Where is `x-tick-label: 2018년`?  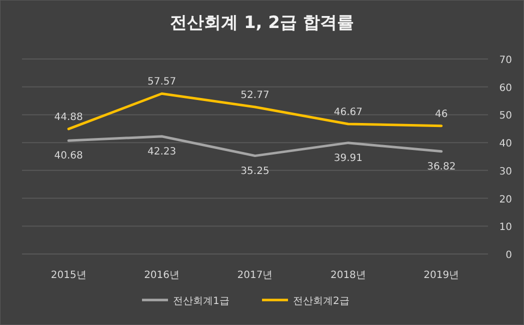 x-tick-label: 2018년 is located at coordinates (348, 275).